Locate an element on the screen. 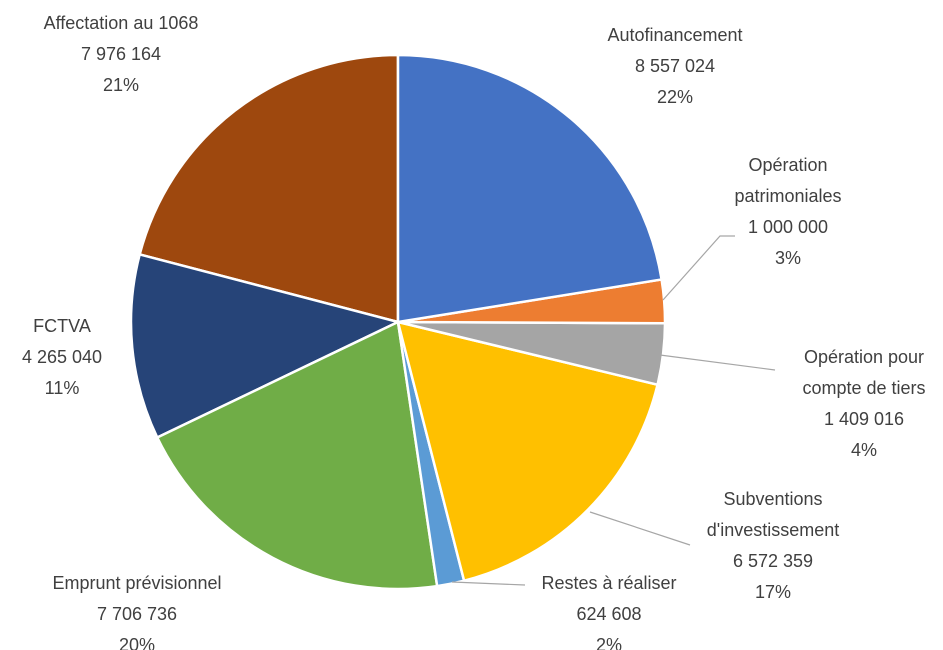 This screenshot has width=943, height=650. label-percent: 17% is located at coordinates (773, 592).